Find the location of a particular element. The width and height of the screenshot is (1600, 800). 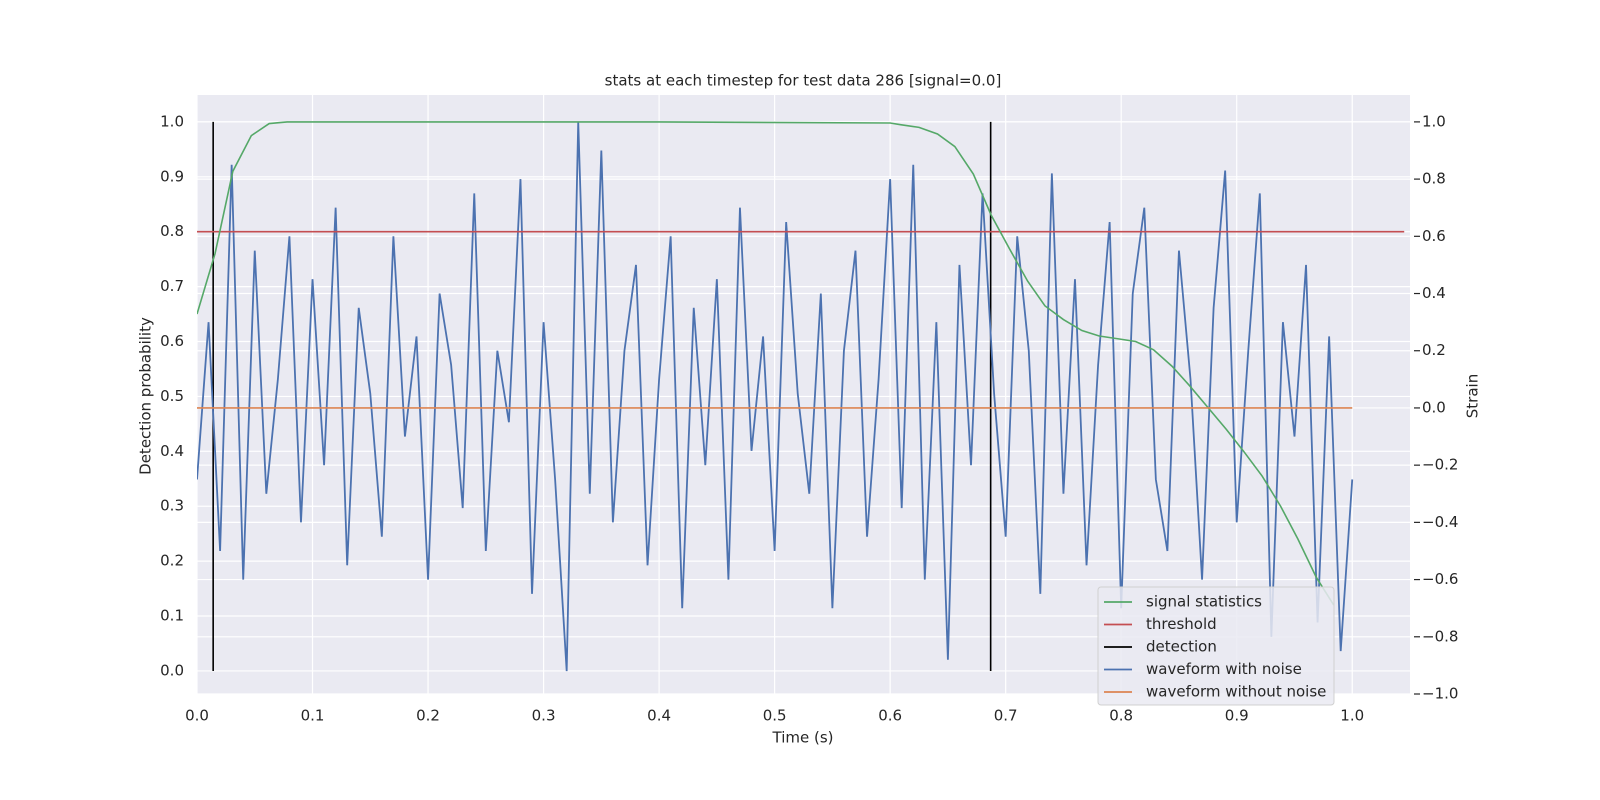

legend-label: threshold is located at coordinates (1181, 624).